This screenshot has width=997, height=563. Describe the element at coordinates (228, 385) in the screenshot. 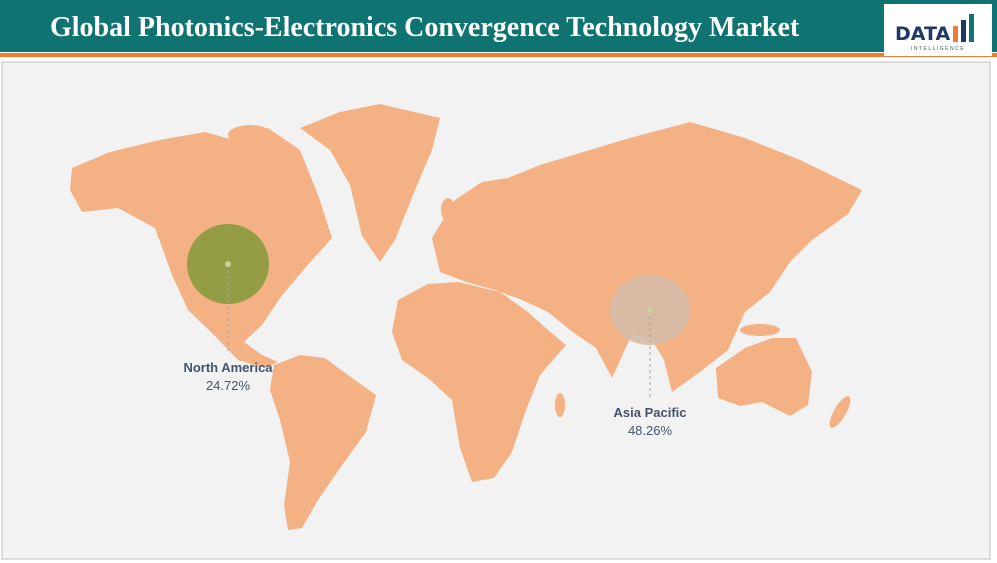

I see `region-value: 24.72%` at that location.